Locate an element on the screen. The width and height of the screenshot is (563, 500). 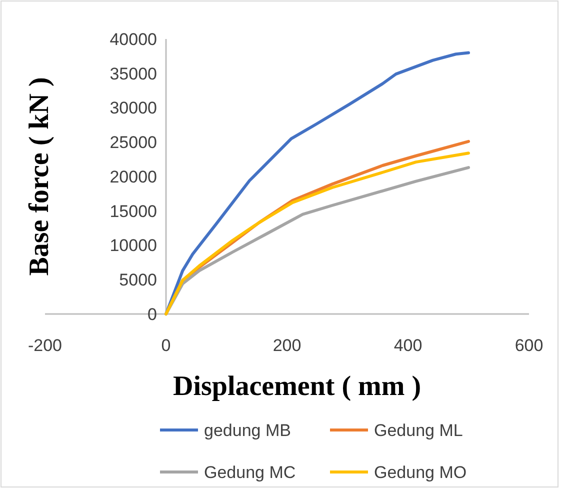
y-tick-label: 25000 is located at coordinates (133, 142).